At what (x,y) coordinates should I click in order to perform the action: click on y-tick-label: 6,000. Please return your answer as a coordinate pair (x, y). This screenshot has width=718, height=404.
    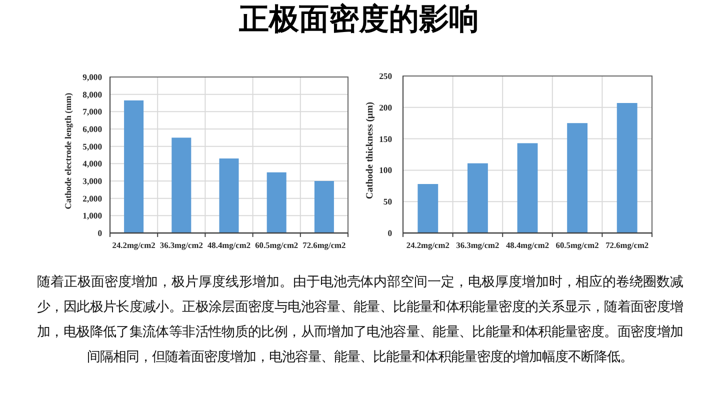
    Looking at the image, I should click on (92, 129).